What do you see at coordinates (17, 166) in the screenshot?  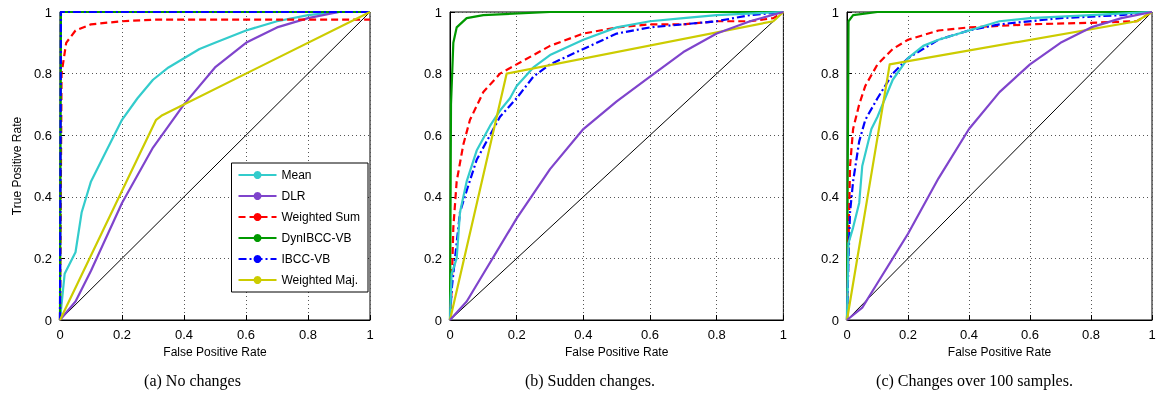 I see `y-axis-title: True Positive Rate` at bounding box center [17, 166].